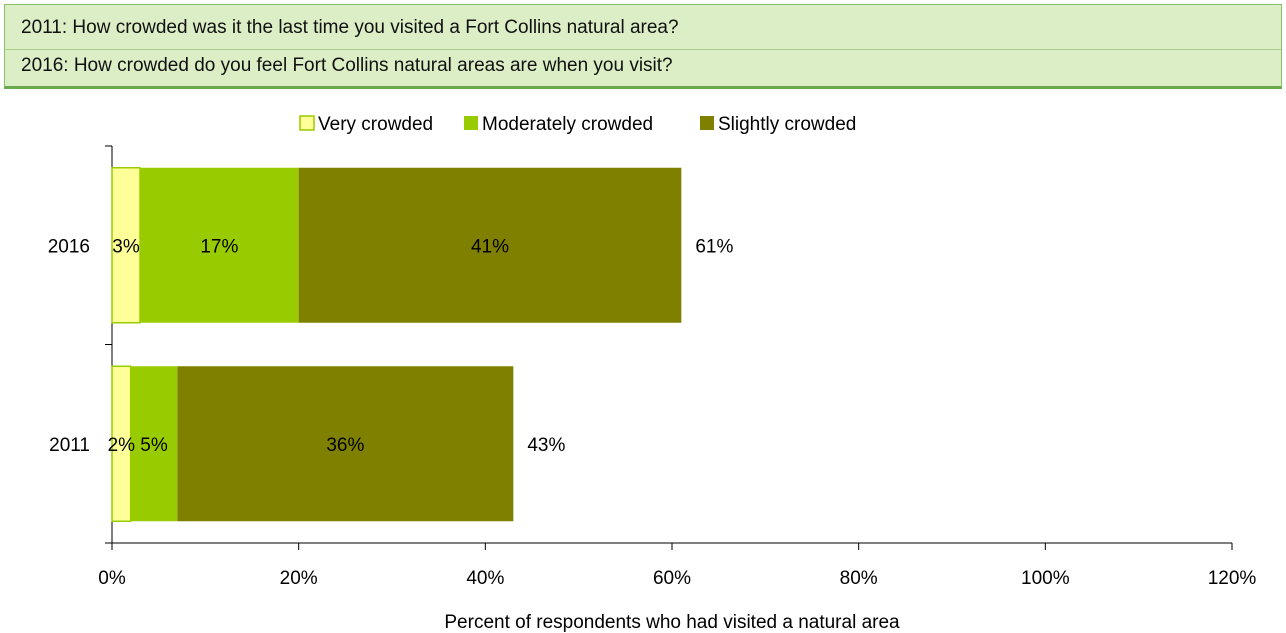 This screenshot has height=633, width=1286. Describe the element at coordinates (307, 123) in the screenshot. I see `legend-swatch-very-crowded` at that location.